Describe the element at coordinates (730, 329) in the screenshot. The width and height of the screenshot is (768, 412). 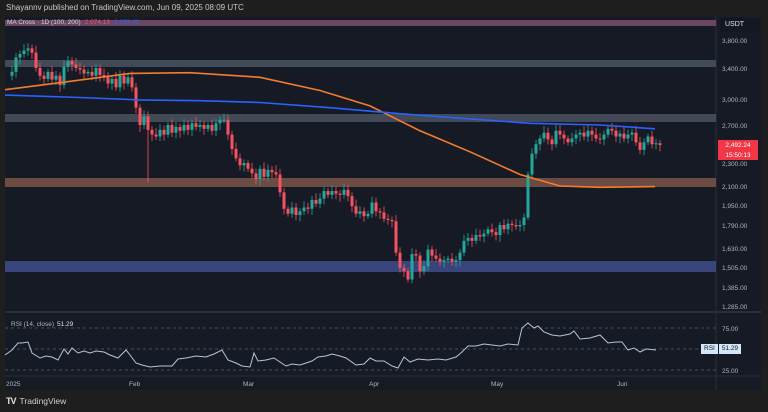
I see `rsi-tick-75: 75.00` at that location.